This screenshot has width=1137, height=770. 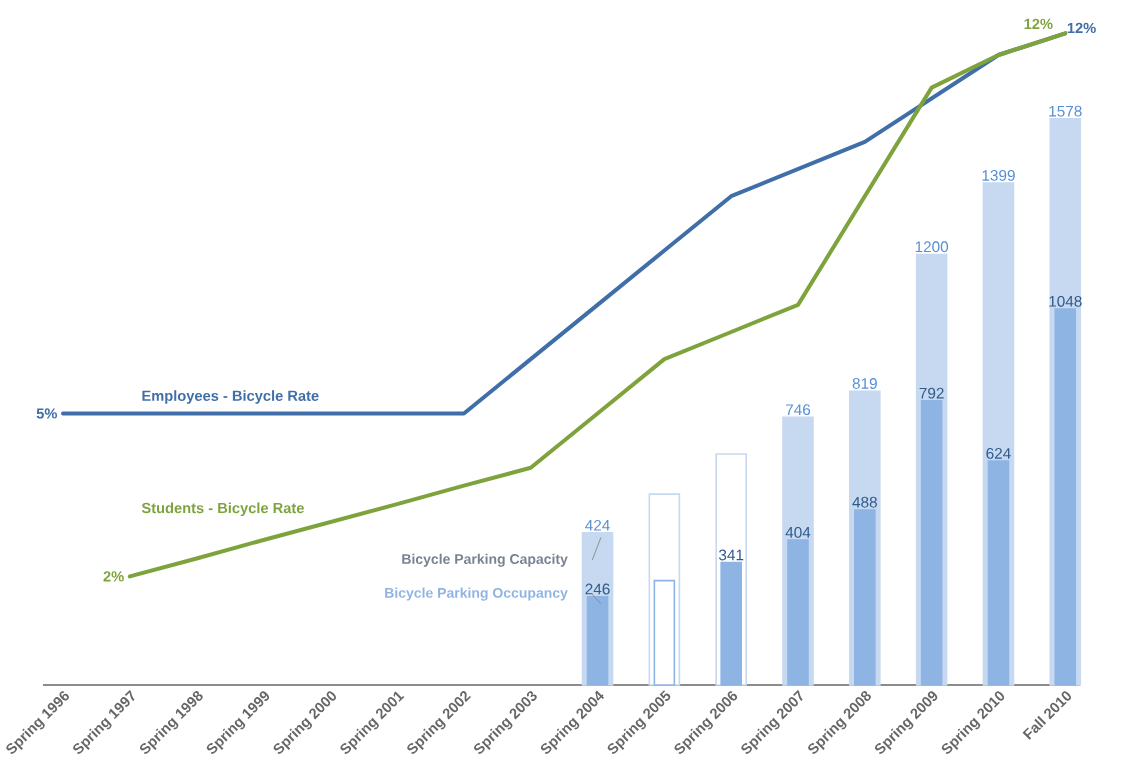 What do you see at coordinates (485, 560) in the screenshot?
I see `series-label: Bicycle Parking Capacity` at bounding box center [485, 560].